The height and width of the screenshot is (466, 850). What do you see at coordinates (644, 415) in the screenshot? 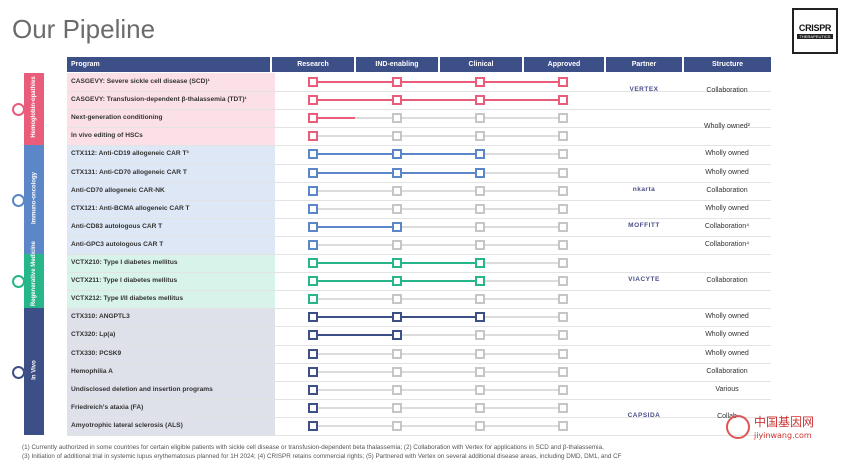
I see `partner-logo: CAPSIDA` at bounding box center [644, 415].